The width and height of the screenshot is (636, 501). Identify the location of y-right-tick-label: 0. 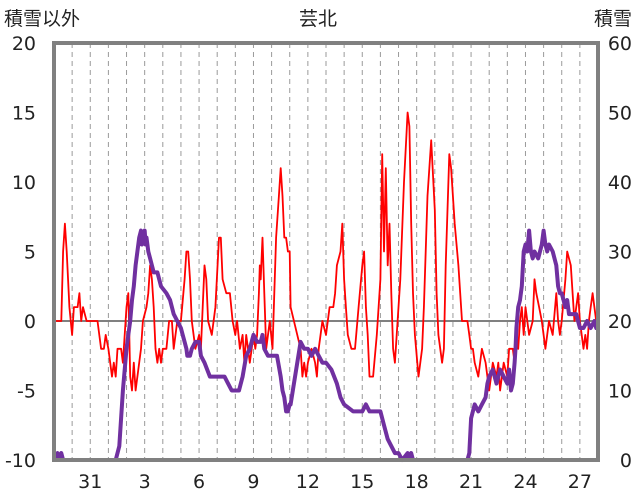
(626, 461).